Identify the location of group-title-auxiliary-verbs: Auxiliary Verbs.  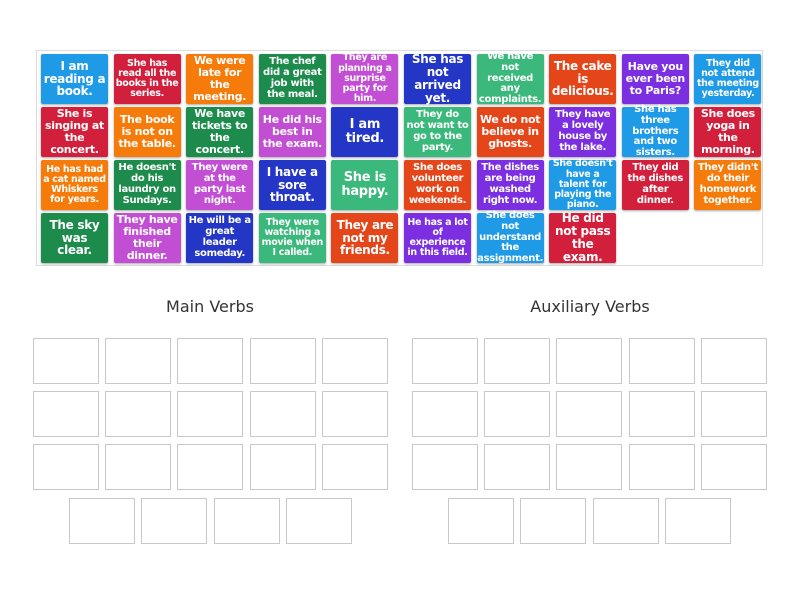
(590, 306).